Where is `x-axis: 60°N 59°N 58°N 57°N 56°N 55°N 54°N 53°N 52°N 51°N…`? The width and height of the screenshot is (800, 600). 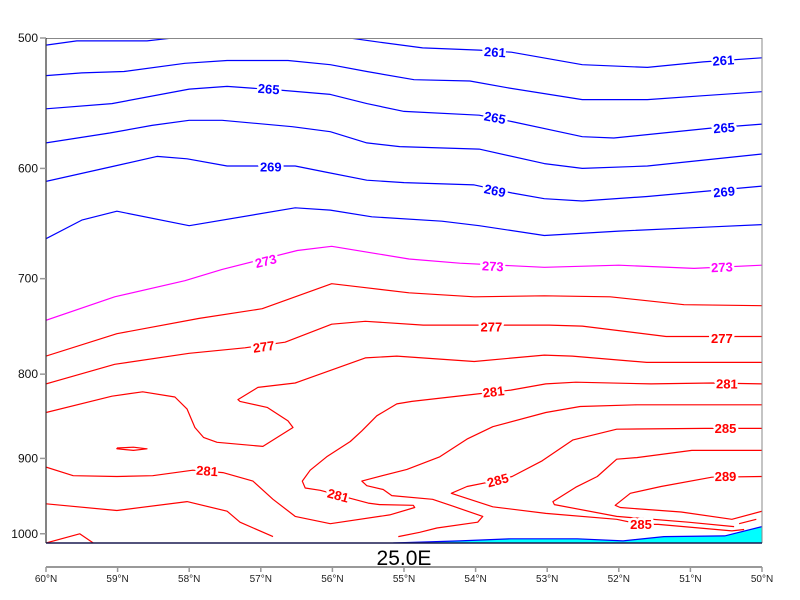
x-axis: 60°N 59°N 58°N 57°N 56°N 55°N 54°N 53°N 52°N 51°N… is located at coordinates (404, 576).